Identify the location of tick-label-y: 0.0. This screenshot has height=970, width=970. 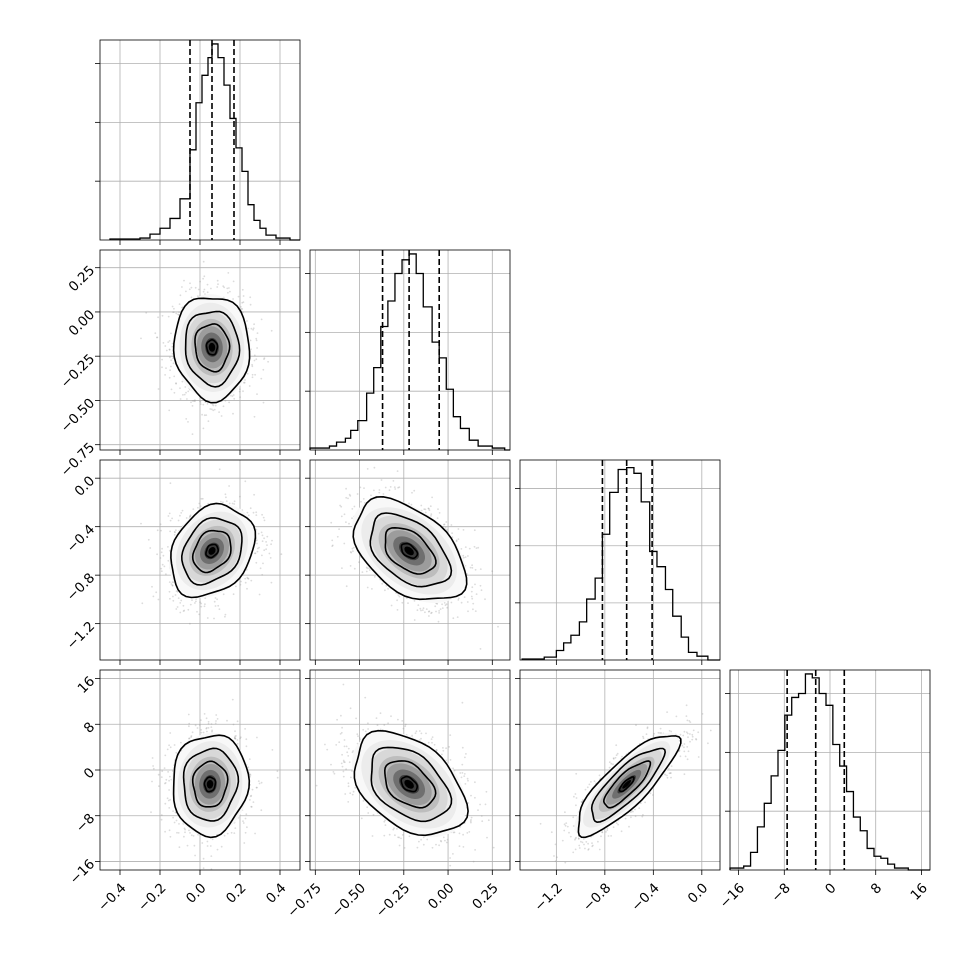
(85, 486).